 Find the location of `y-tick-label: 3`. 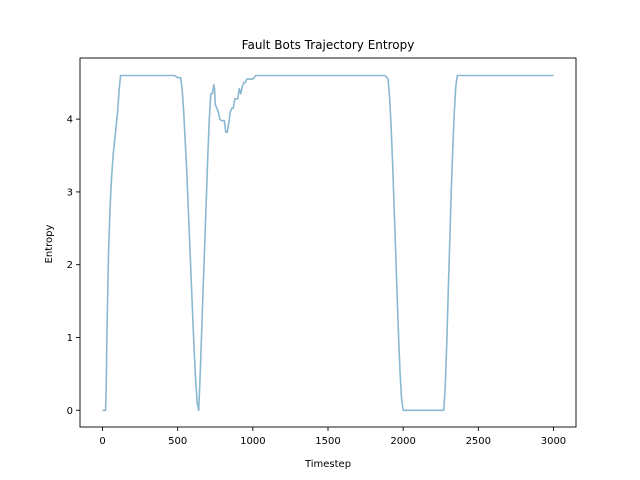

y-tick-label: 3 is located at coordinates (70, 192).